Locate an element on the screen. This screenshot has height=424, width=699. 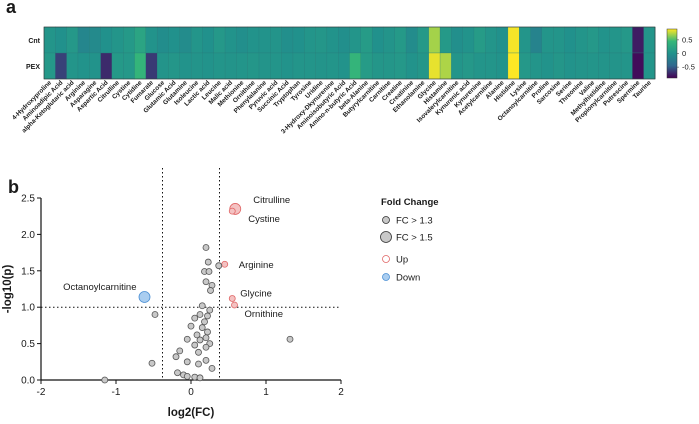
x-tick-label: -1 is located at coordinates (116, 392).